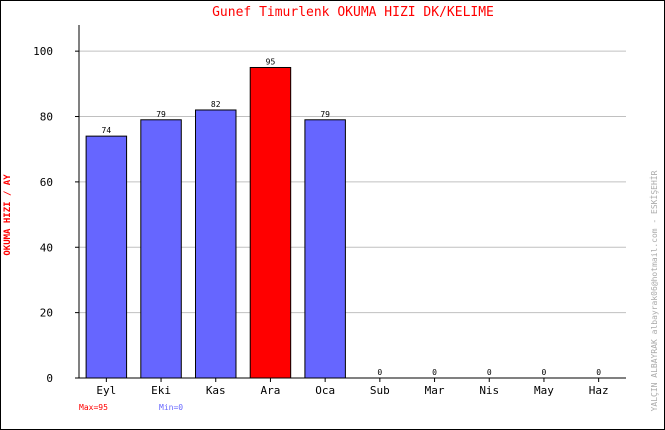 This screenshot has width=665, height=430. I want to click on x-tick-label: Oca, so click(325, 390).